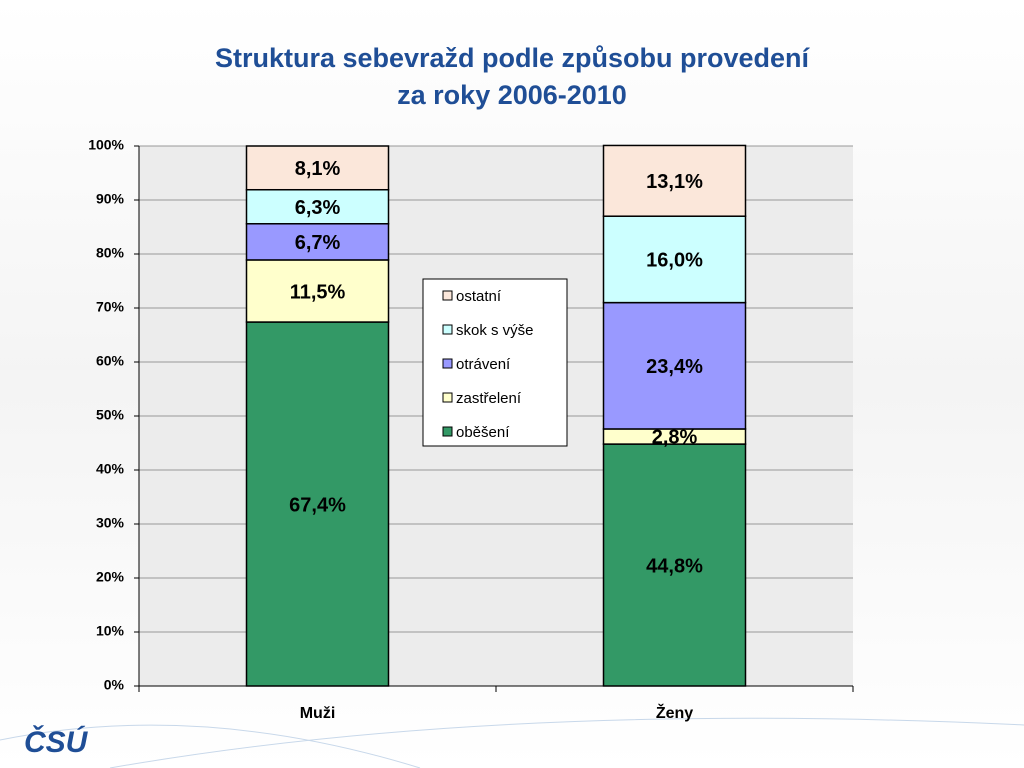  What do you see at coordinates (110, 415) in the screenshot?
I see `y-tick-label: 50%` at bounding box center [110, 415].